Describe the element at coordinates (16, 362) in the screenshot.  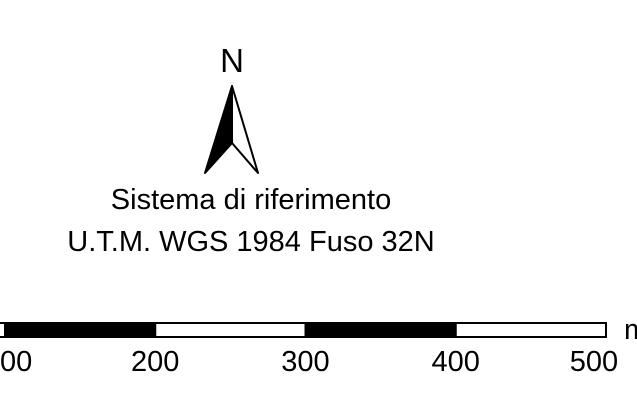
I see `scale-bar-tick-label: 00` at that location.